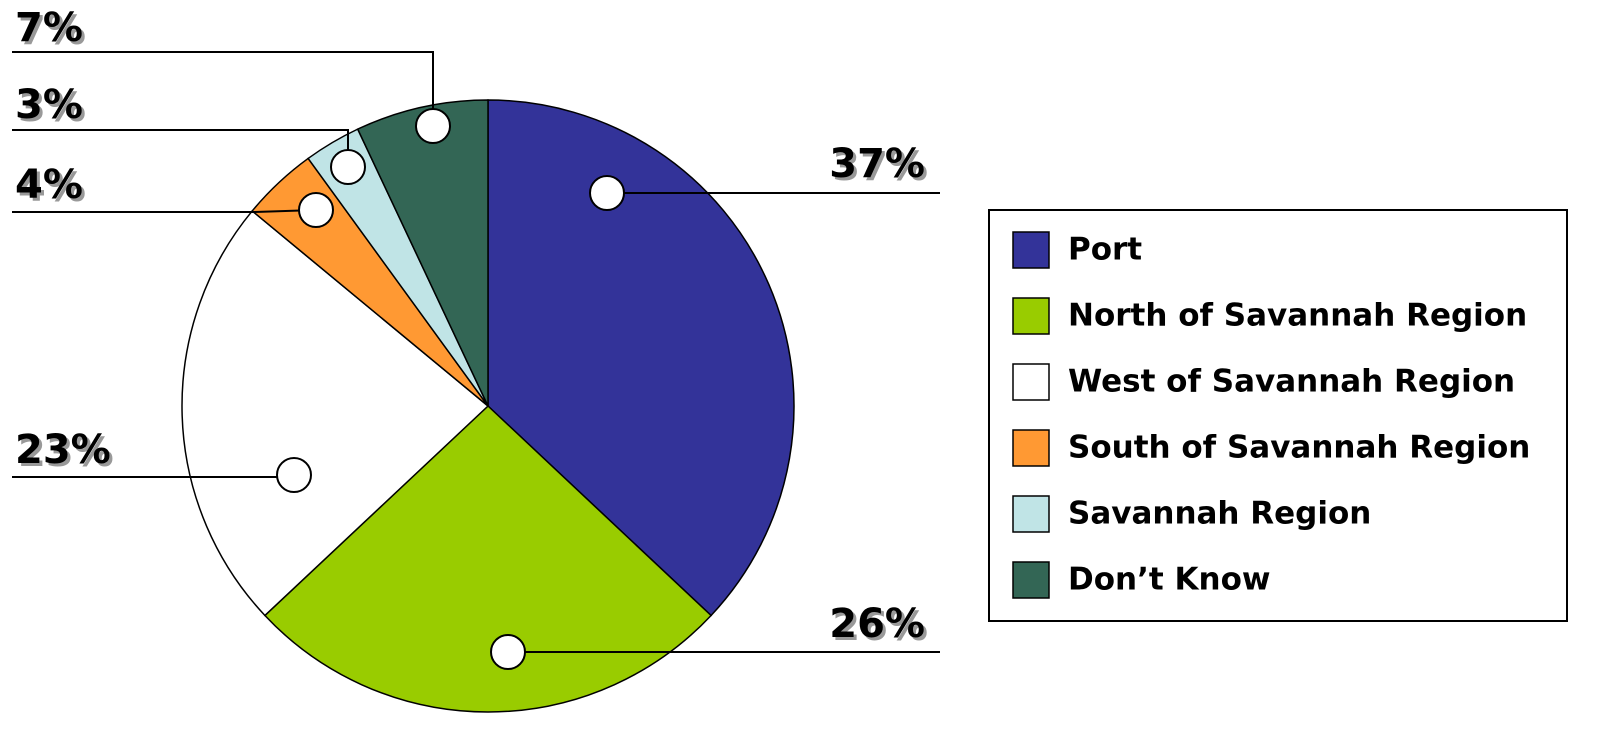 The height and width of the screenshot is (735, 1621). What do you see at coordinates (1169, 580) in the screenshot?
I see `legend-label: Don’t Know` at bounding box center [1169, 580].